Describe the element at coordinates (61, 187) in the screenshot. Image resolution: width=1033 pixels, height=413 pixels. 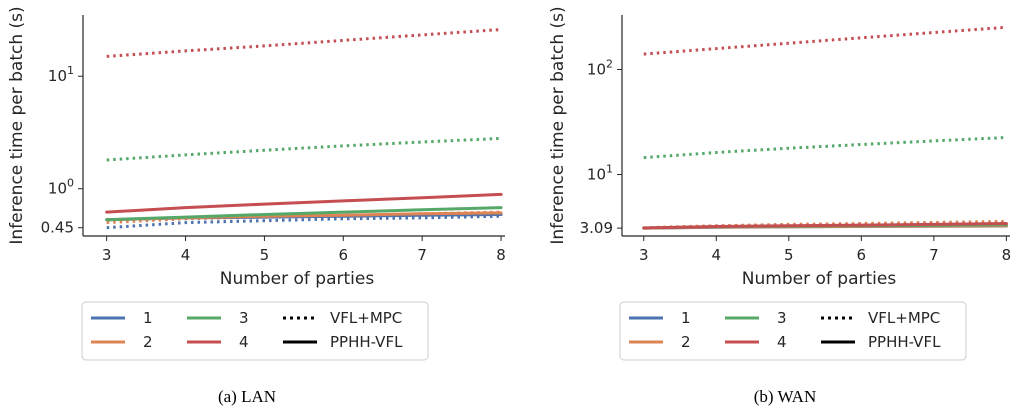
I see `y-tick-label: 10⁰` at that location.